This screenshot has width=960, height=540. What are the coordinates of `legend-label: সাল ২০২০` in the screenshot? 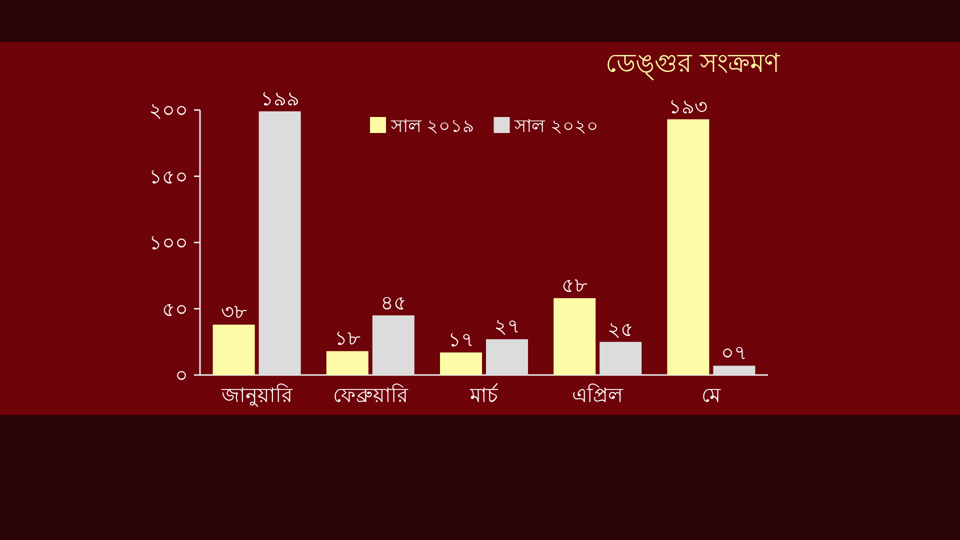 It's located at (556, 126).